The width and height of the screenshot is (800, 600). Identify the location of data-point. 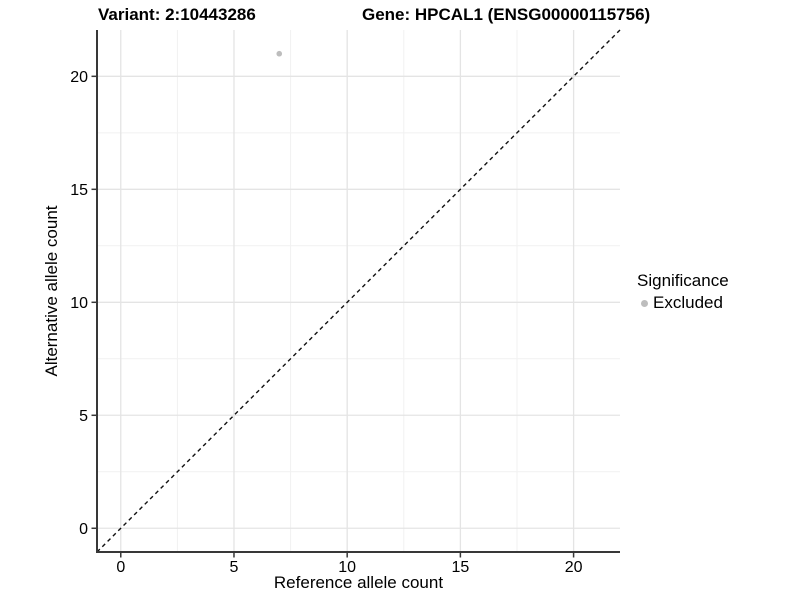
(279, 53).